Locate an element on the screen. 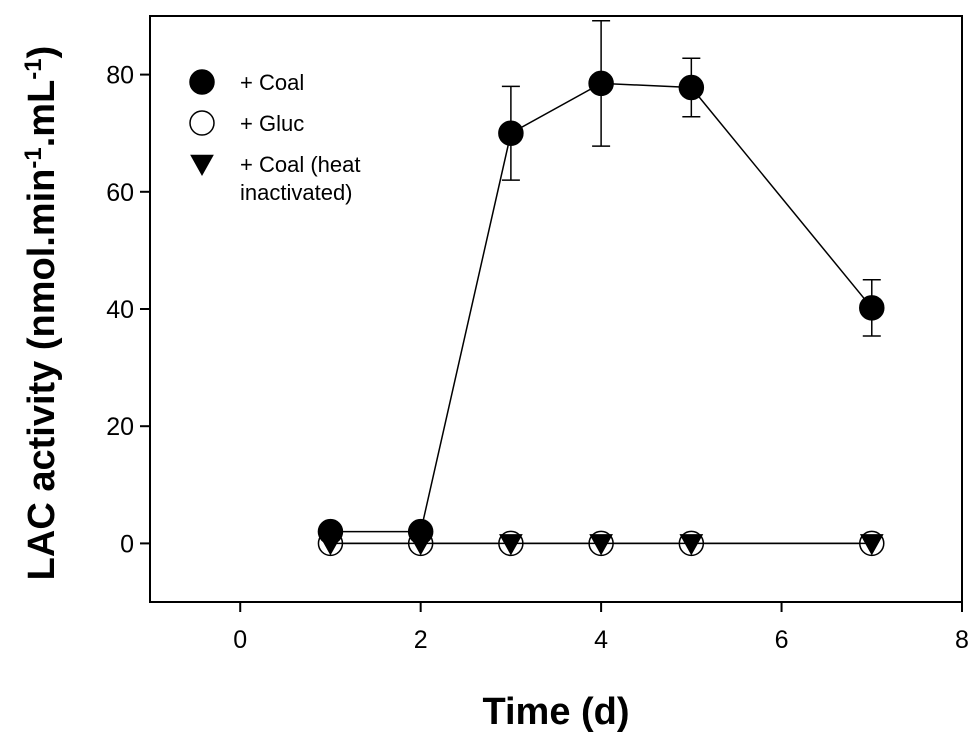 This screenshot has width=974, height=738. legend-item: + Gluc is located at coordinates (246, 123).